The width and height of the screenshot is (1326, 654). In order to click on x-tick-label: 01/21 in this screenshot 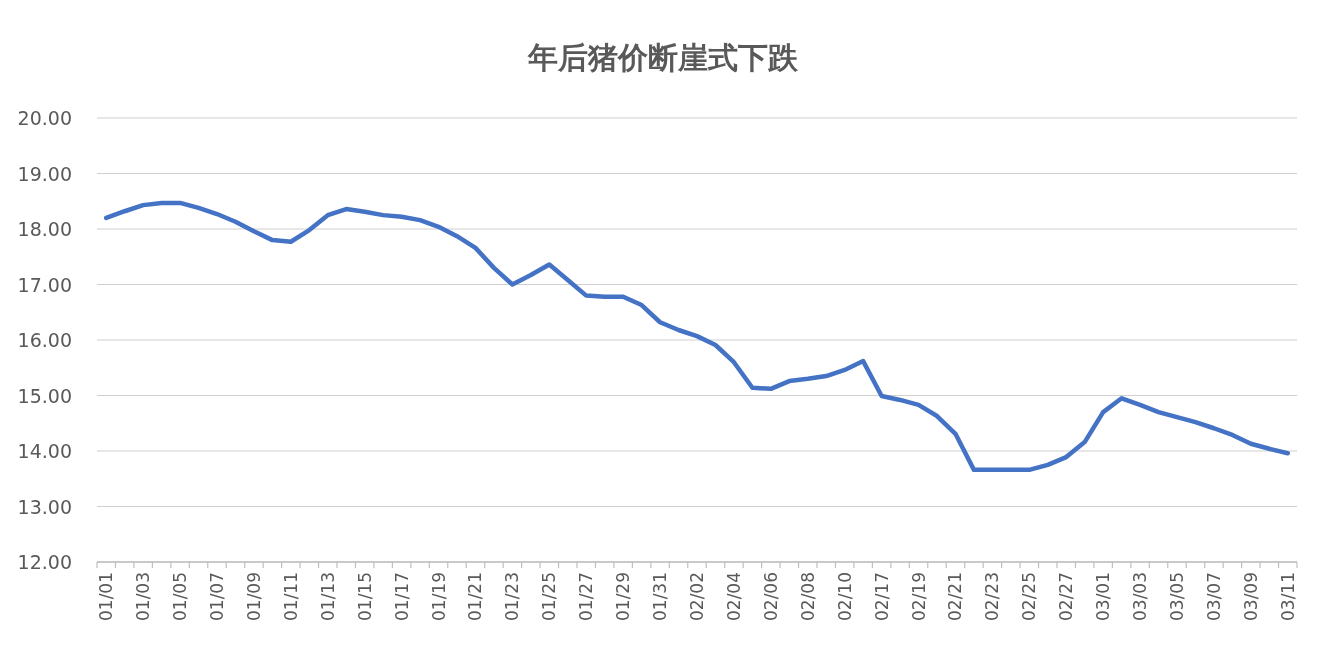, I will do `click(475, 596)`.